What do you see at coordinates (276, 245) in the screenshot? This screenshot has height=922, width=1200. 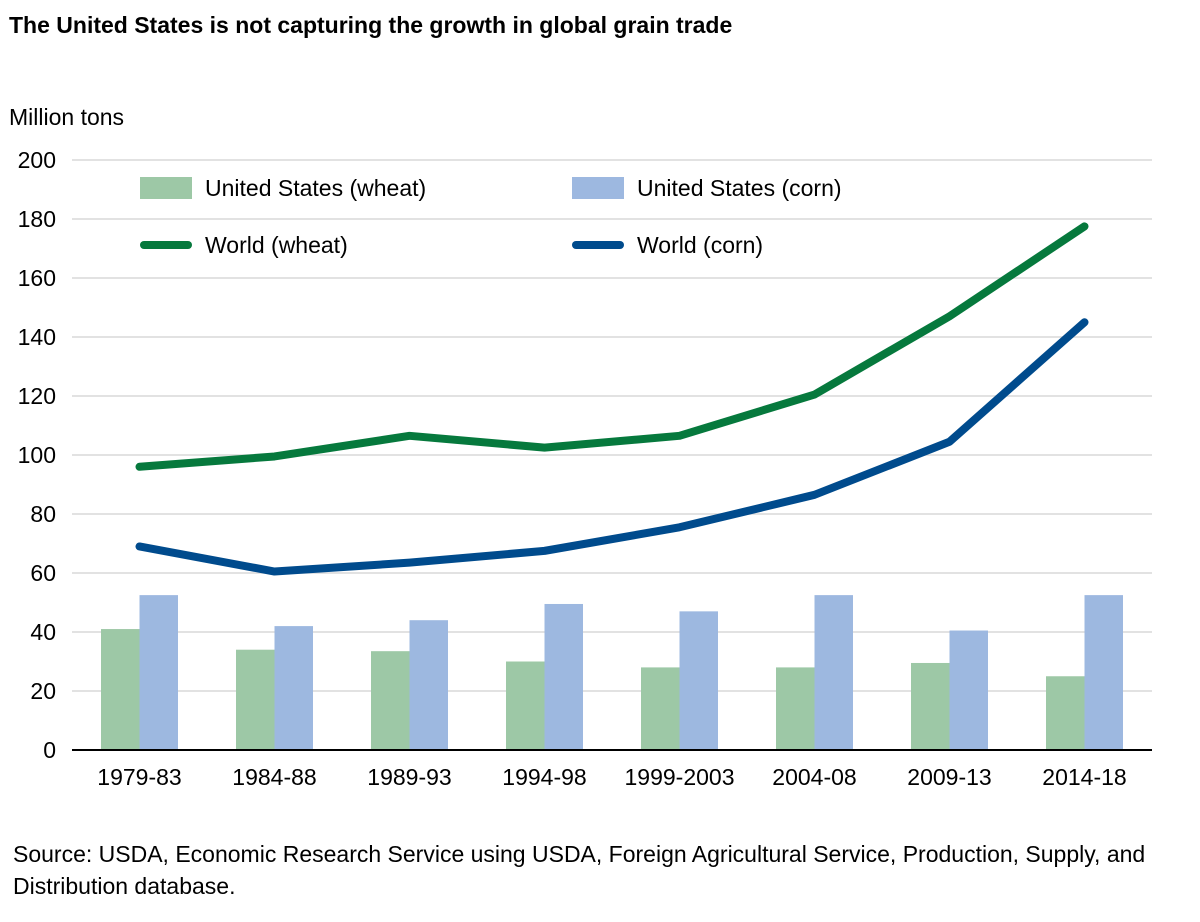 I see `legend-label: World (wheat)` at bounding box center [276, 245].